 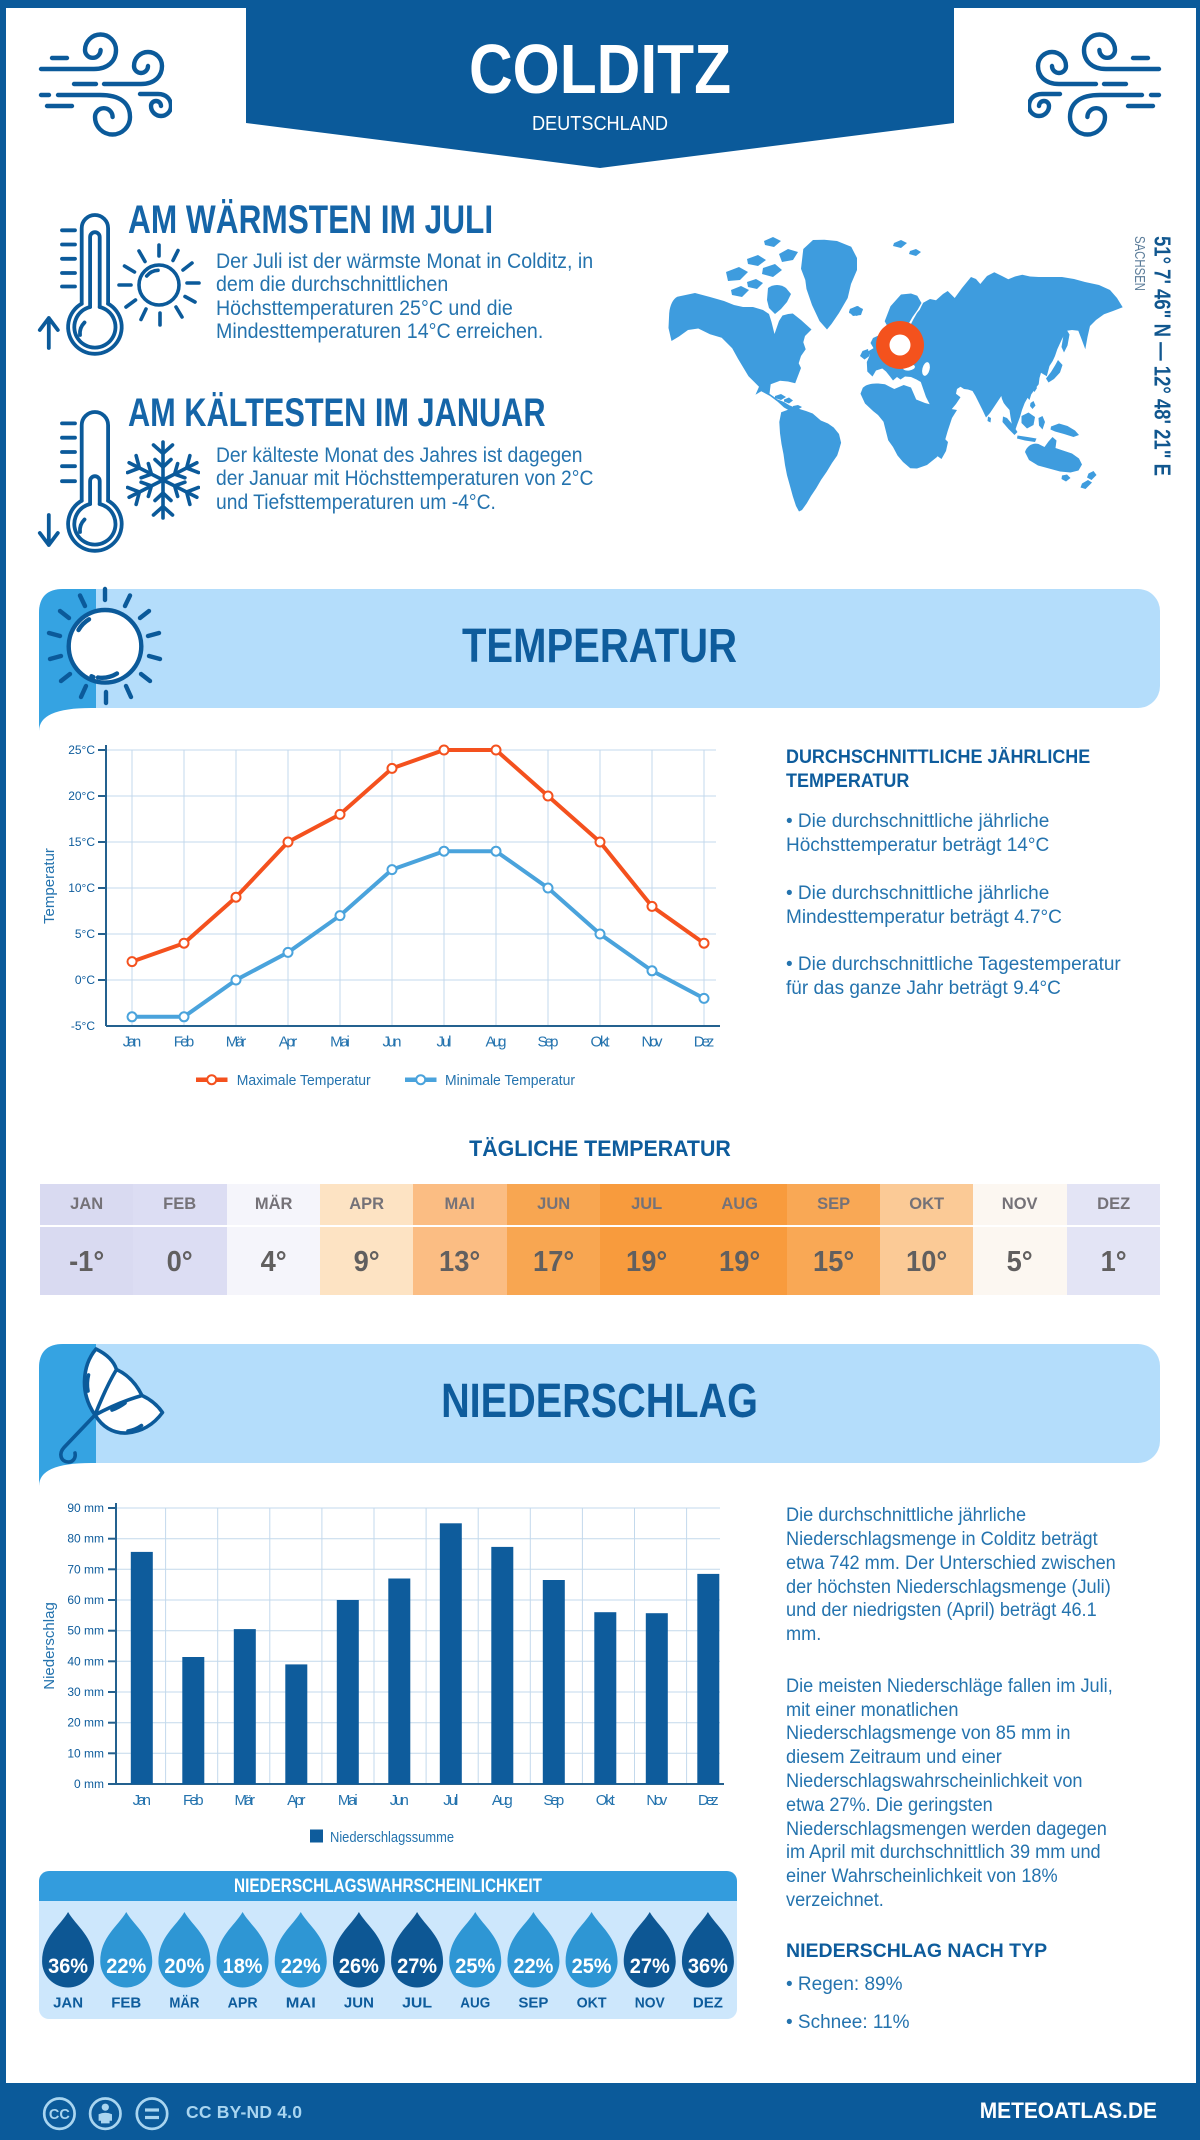 I want to click on svg-text: 15°C, so click(x=81, y=842).